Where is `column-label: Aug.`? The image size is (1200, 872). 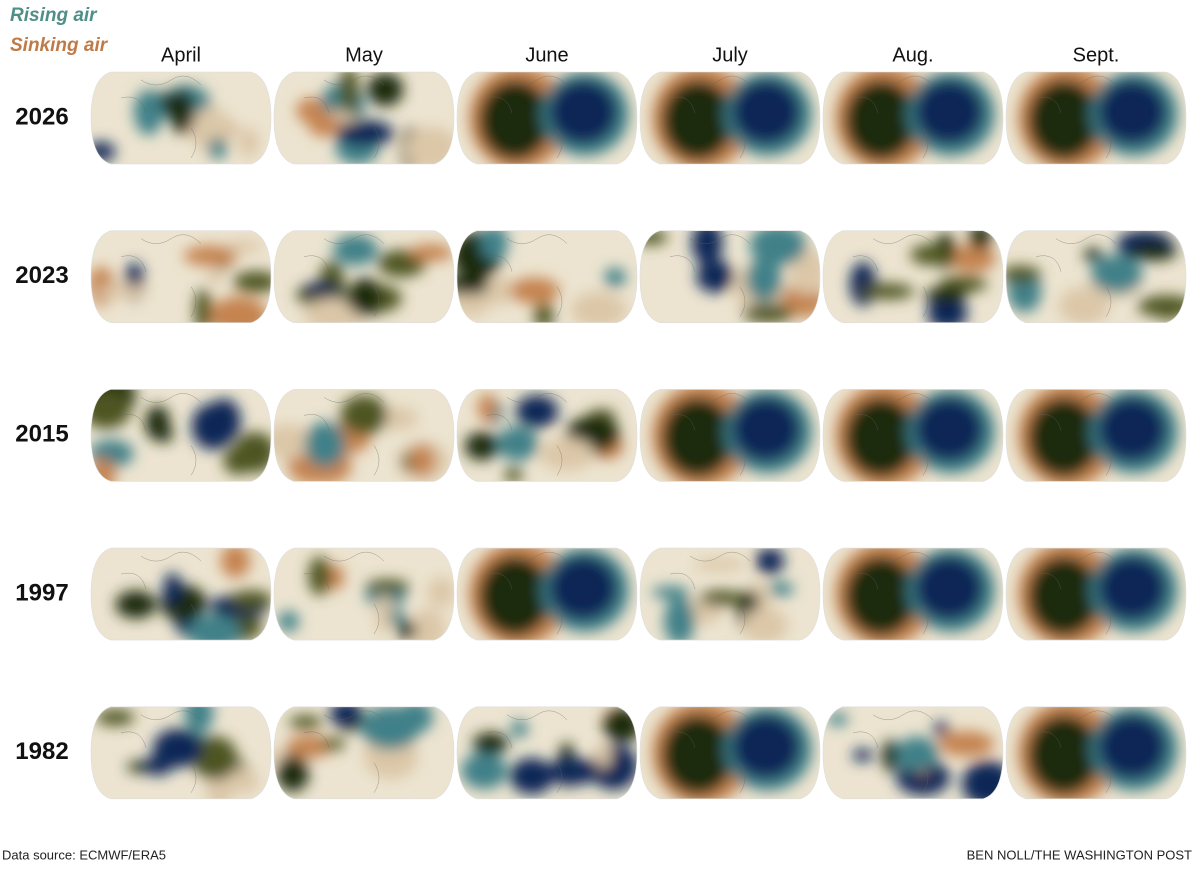
column-label: Aug. is located at coordinates (912, 55).